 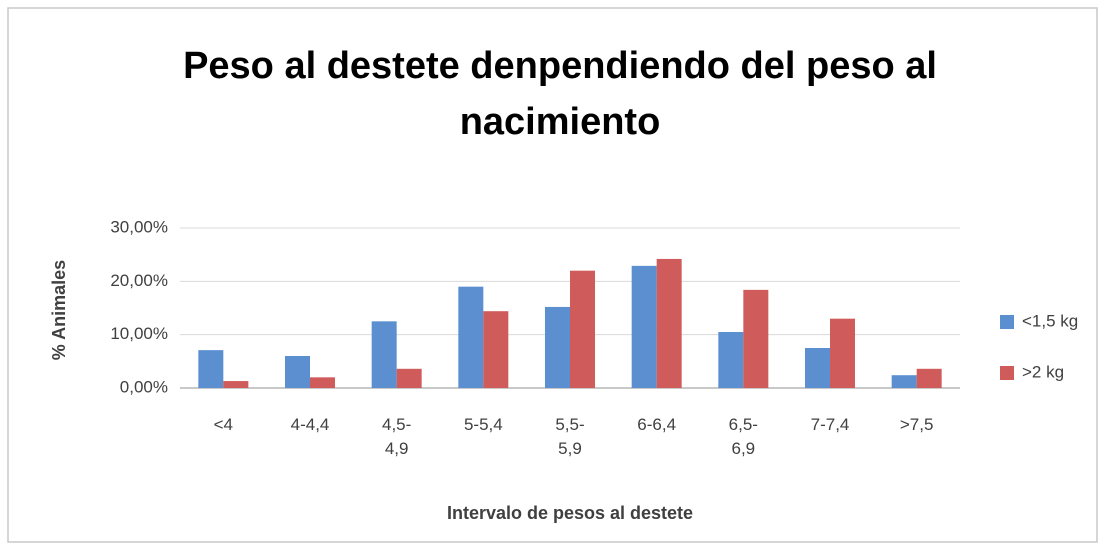 I want to click on x-tick-label: 6-6,4, so click(x=657, y=424).